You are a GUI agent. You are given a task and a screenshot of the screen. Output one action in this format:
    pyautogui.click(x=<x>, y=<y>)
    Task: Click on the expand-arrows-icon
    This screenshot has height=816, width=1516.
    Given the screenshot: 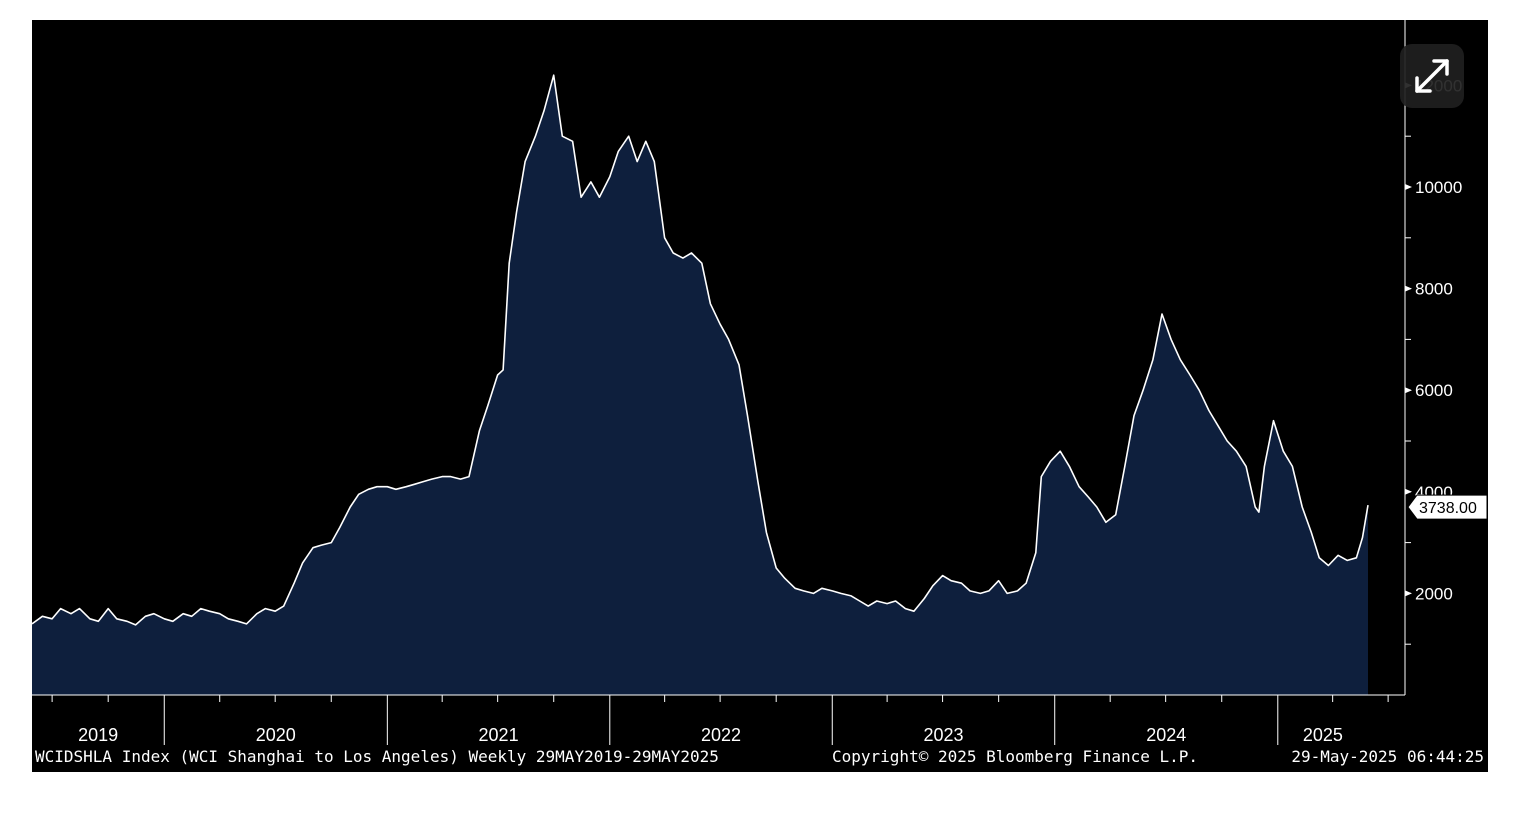 What is the action you would take?
    pyautogui.click(x=1432, y=76)
    